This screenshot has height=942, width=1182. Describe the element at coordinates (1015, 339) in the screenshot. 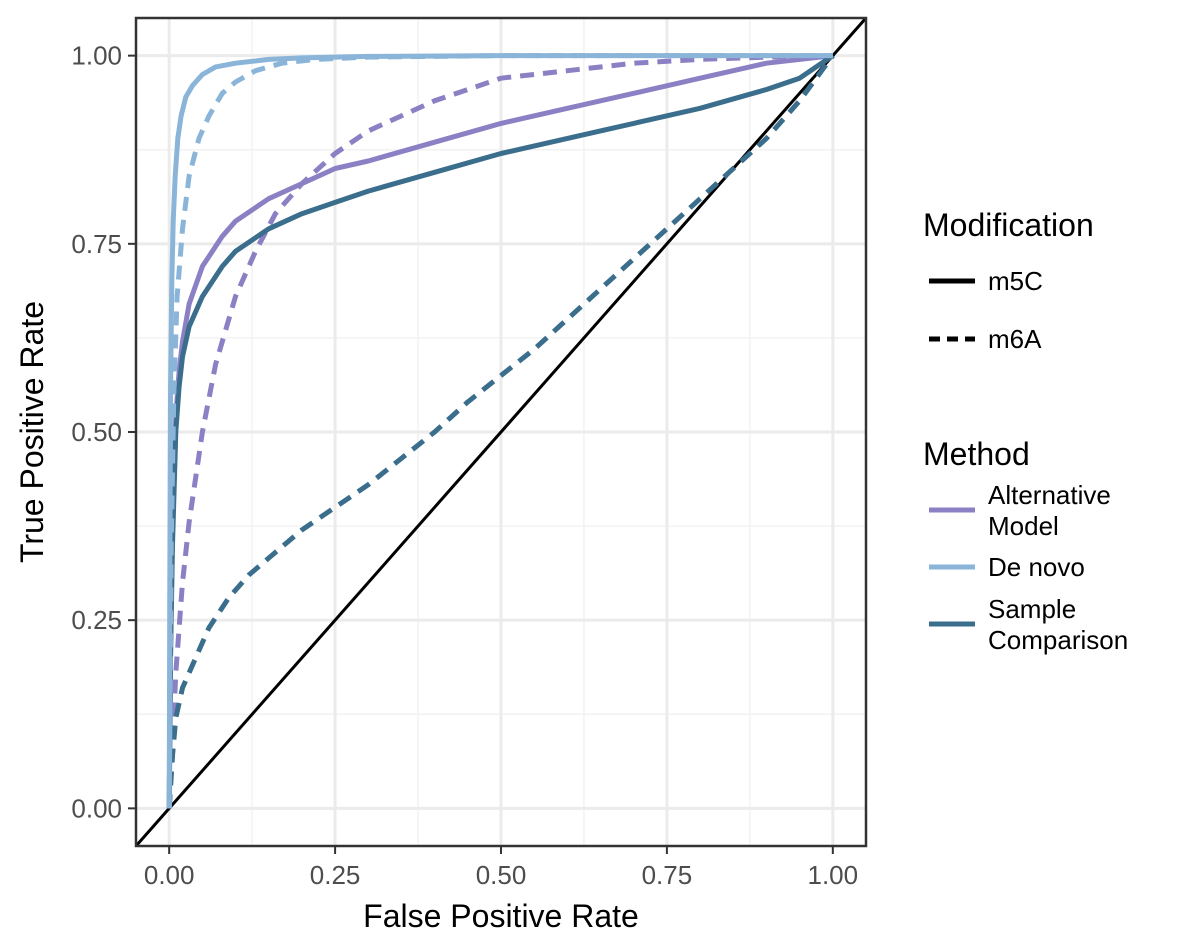

I see `legend-label-m6a: m6A` at that location.